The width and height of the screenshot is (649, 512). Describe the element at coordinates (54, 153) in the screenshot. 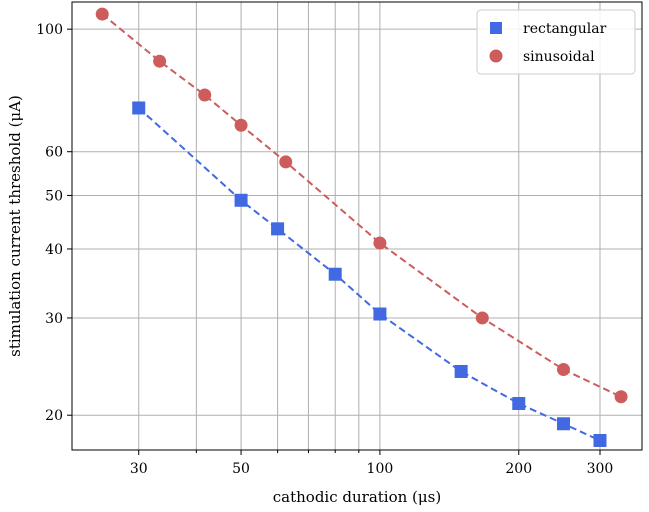

I see `y-tick-label: 60` at that location.